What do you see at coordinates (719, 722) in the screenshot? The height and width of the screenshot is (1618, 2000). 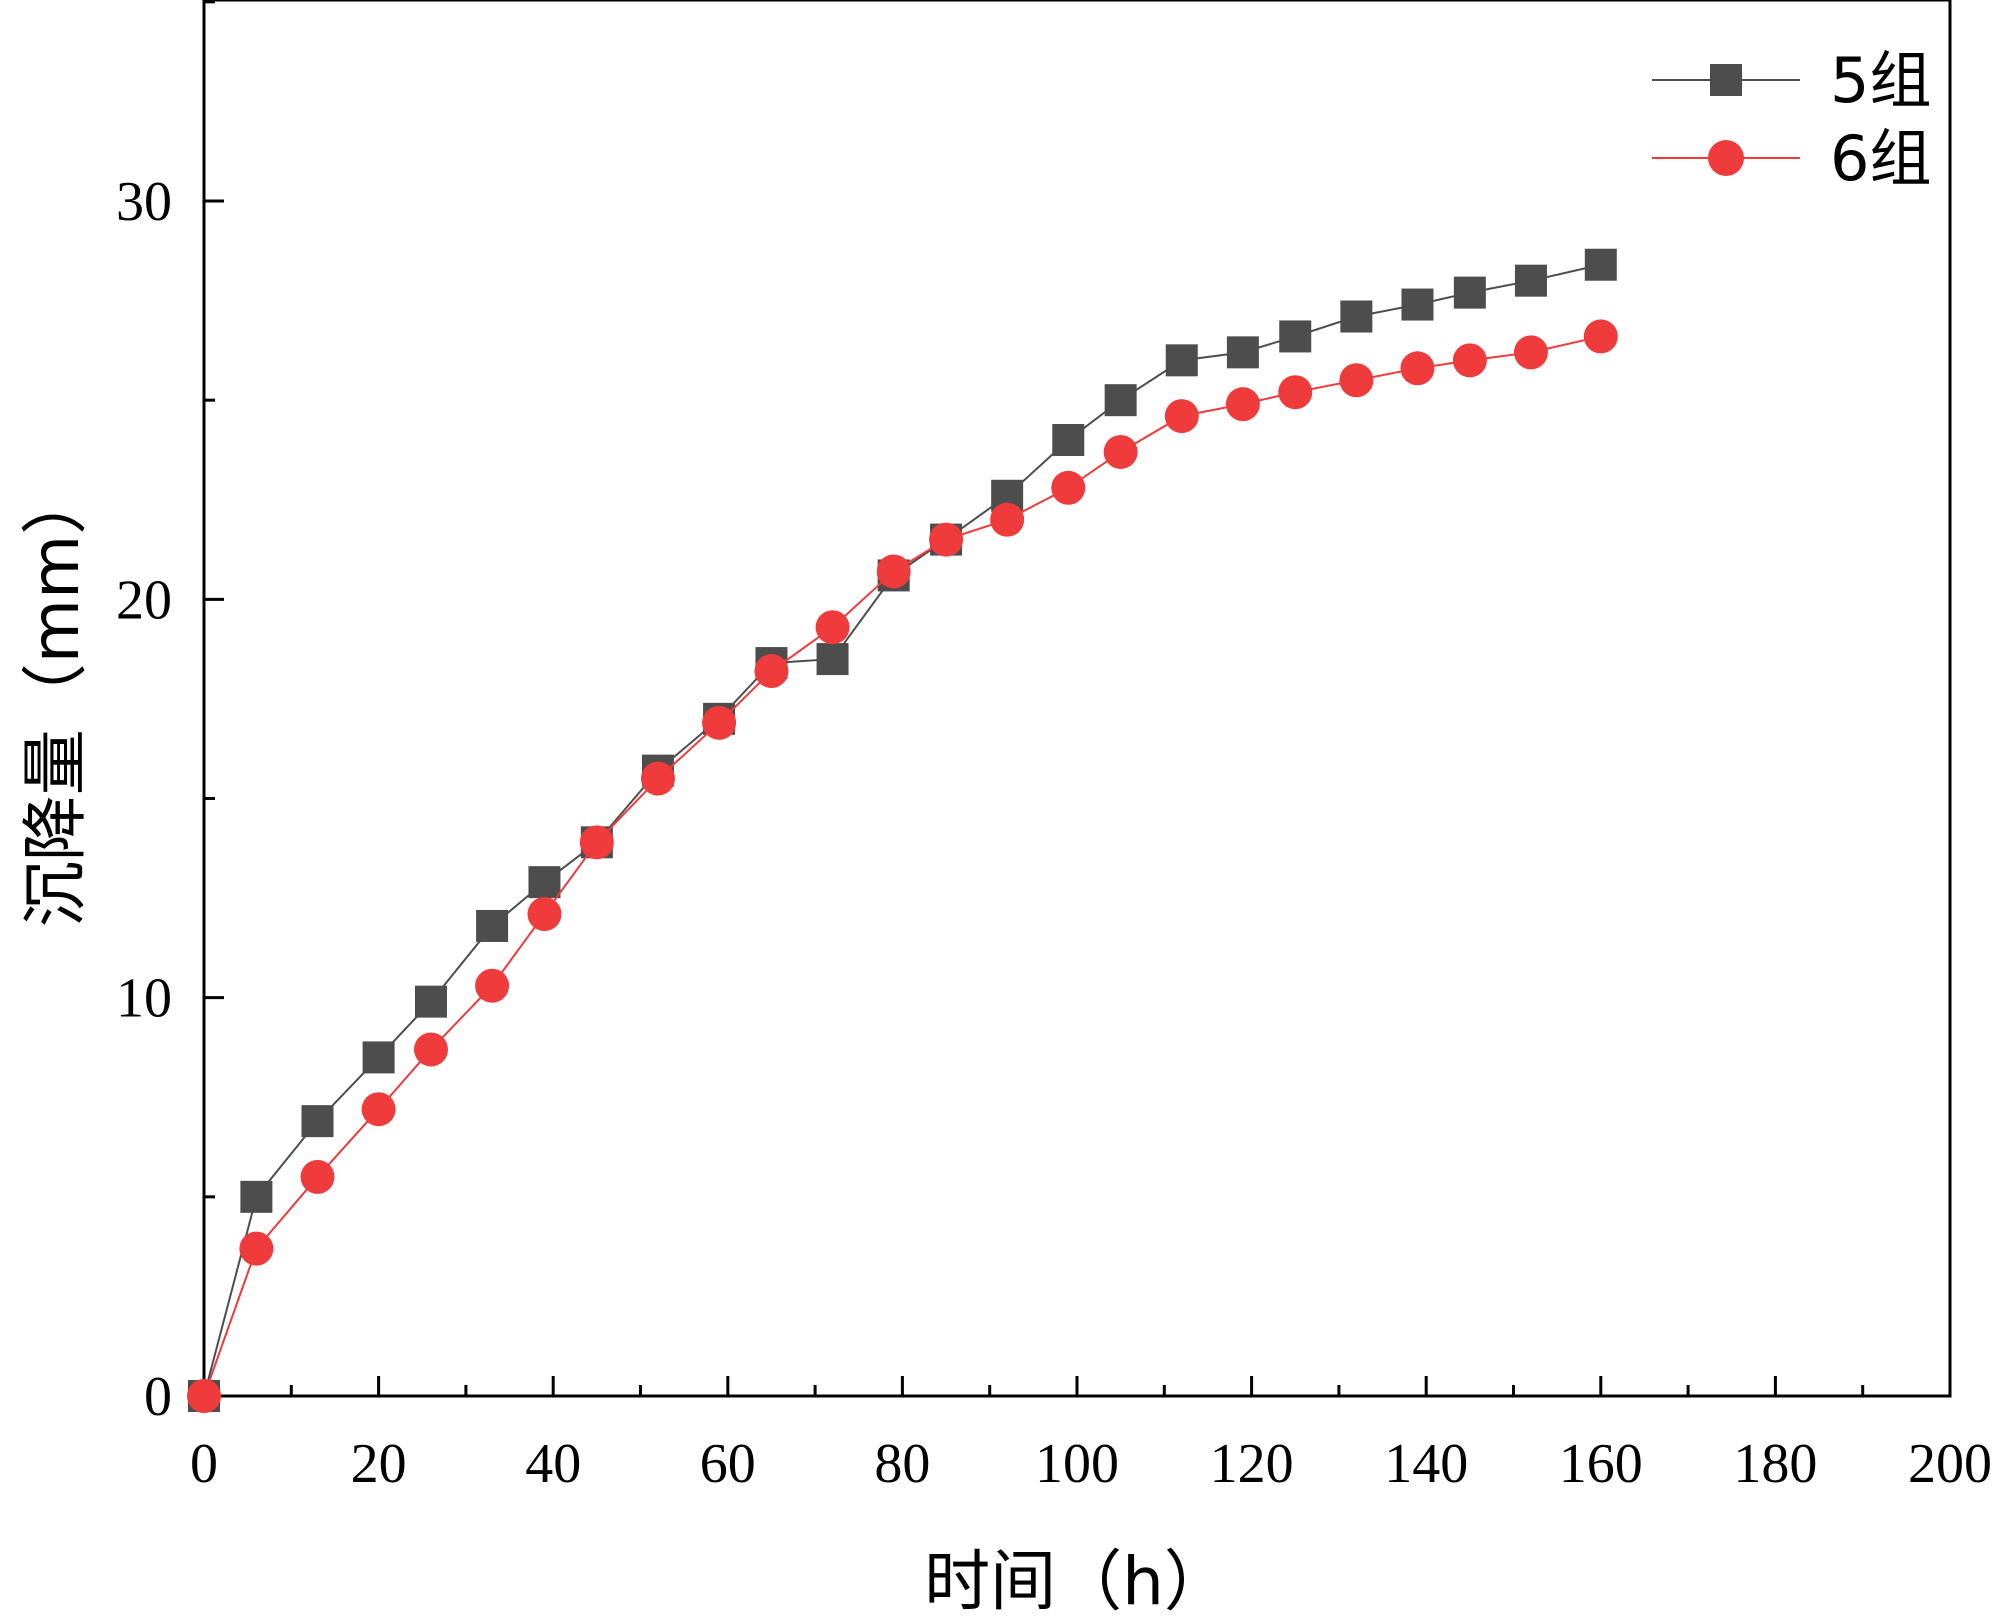 I see `data-point-6组-9` at bounding box center [719, 722].